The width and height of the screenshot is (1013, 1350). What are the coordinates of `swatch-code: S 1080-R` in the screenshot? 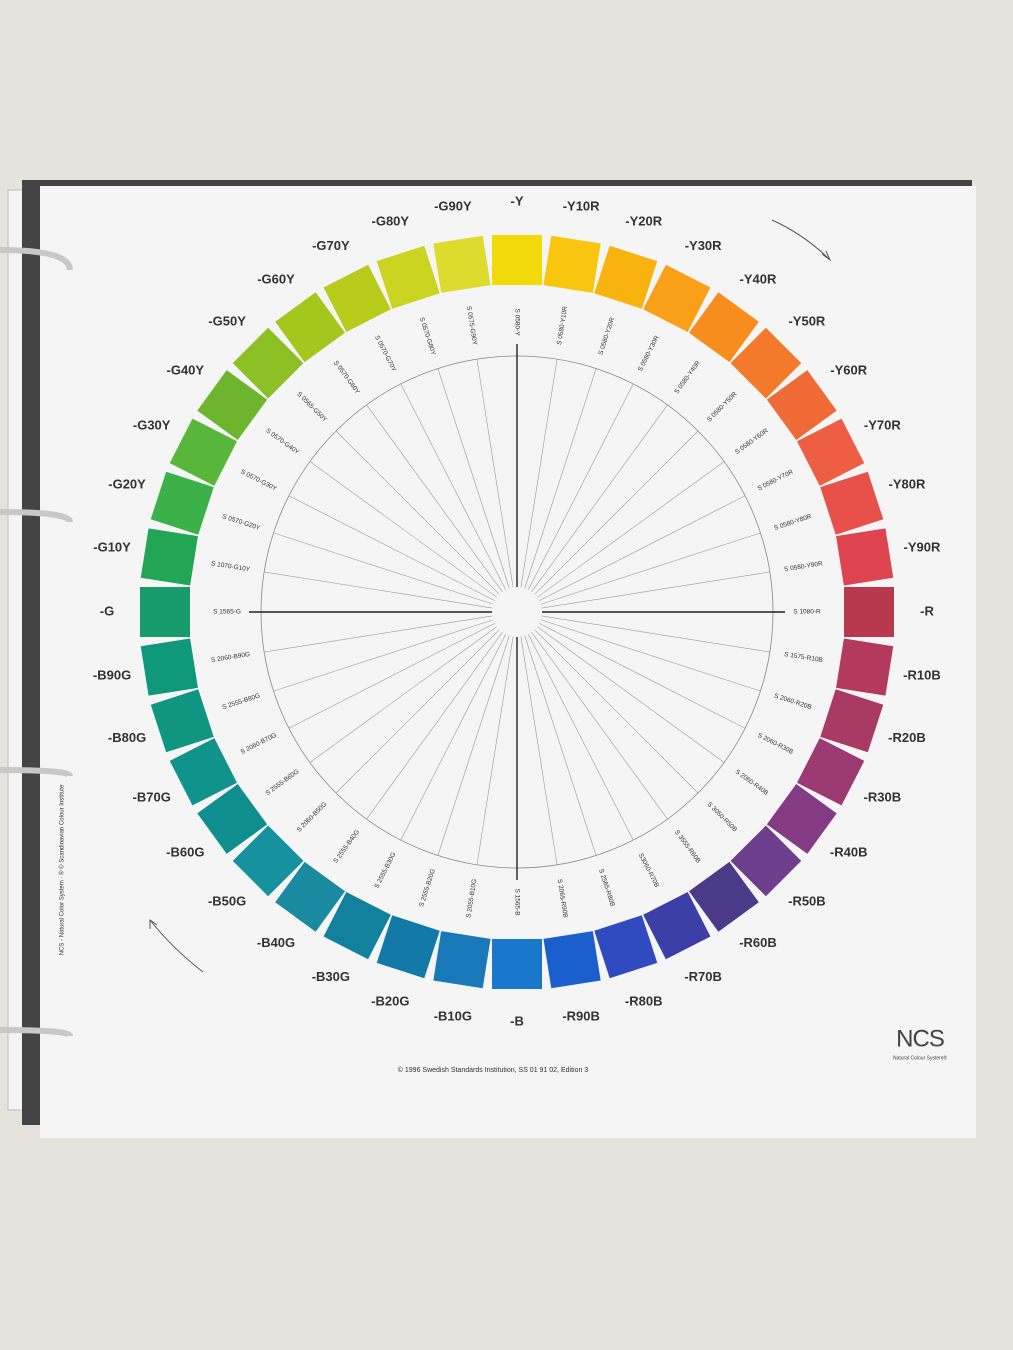 It's located at (807, 612).